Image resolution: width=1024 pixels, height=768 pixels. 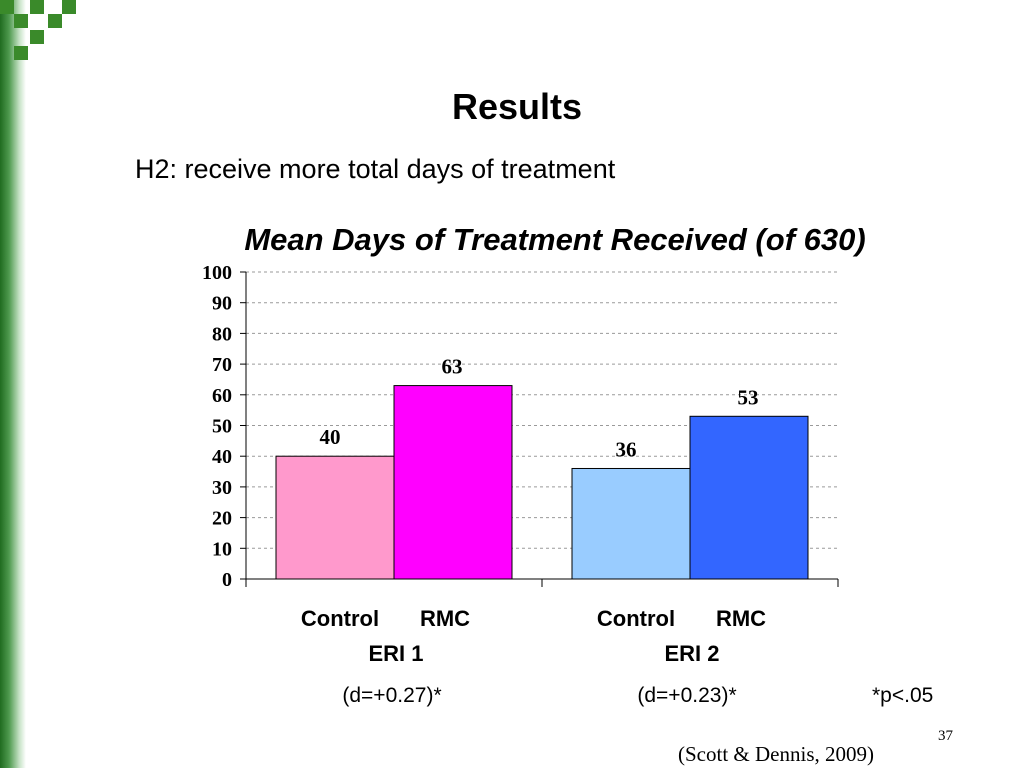 I want to click on effect-size-eri1: (d=+0.27)*, so click(x=392, y=695).